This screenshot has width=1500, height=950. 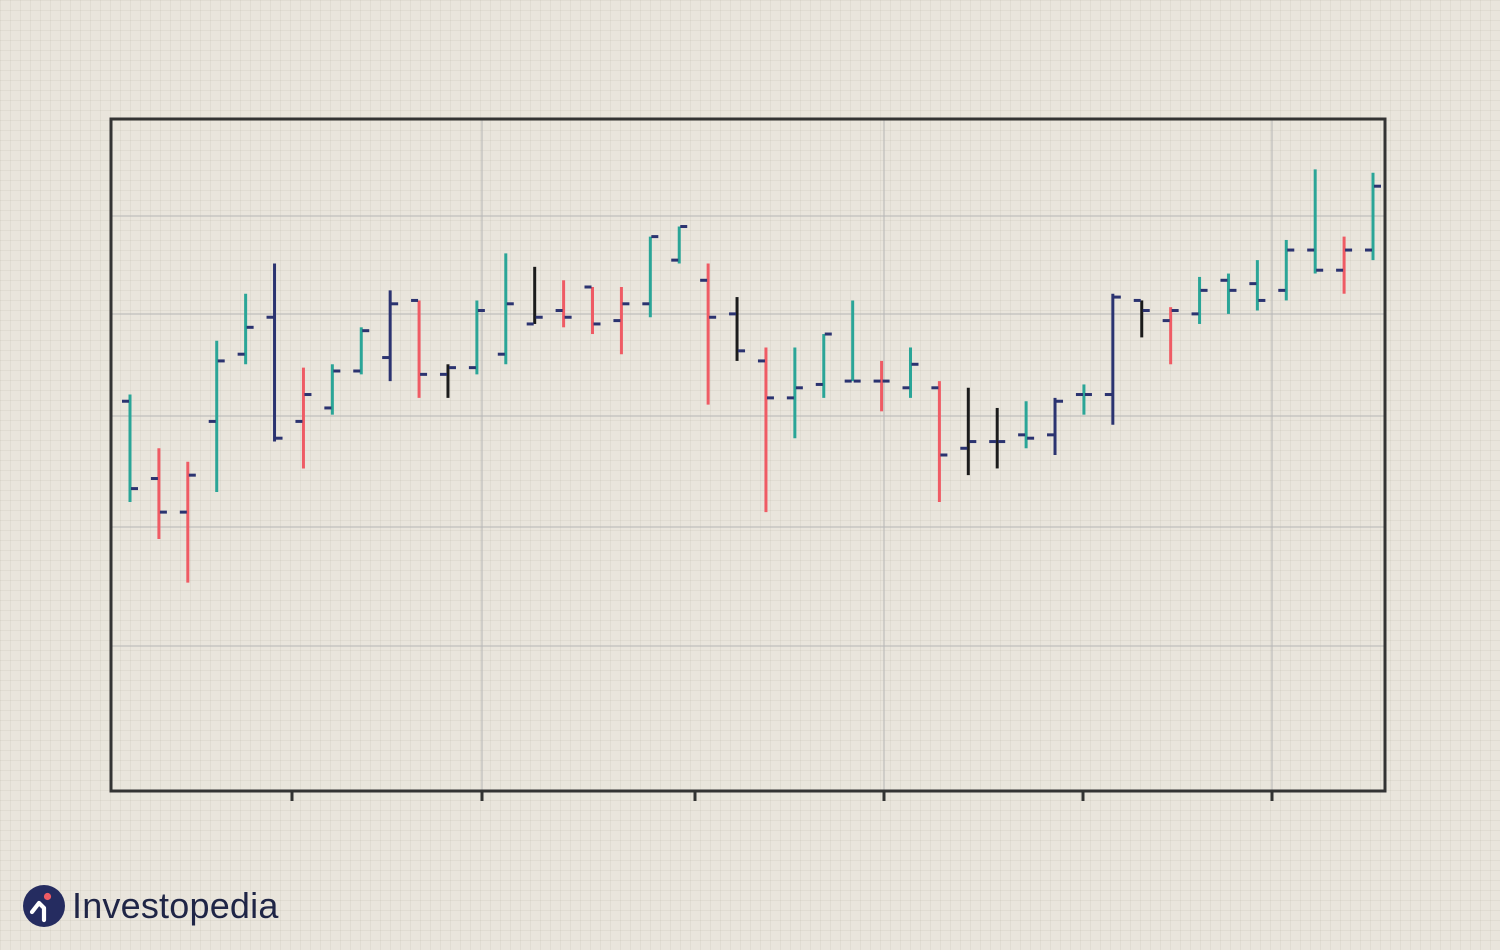 I want to click on x-axis-ticks, so click(x=782, y=796).